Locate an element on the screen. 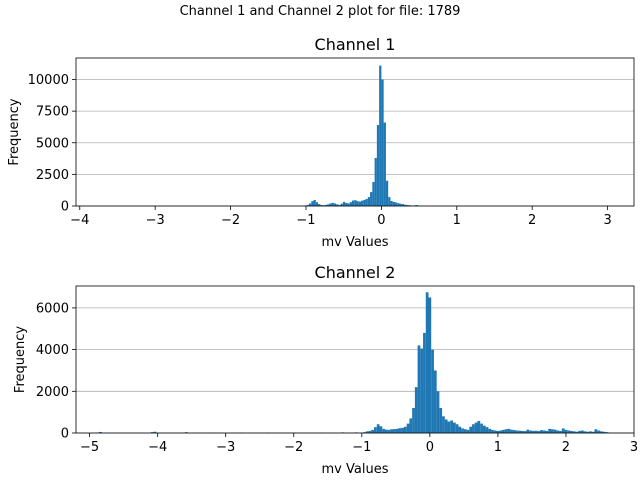 The image size is (640, 480). channel-2-xlabel: mv Values is located at coordinates (355, 469).